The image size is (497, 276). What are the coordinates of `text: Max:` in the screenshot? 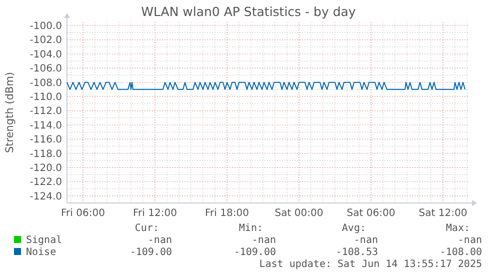 It's located at (458, 228).